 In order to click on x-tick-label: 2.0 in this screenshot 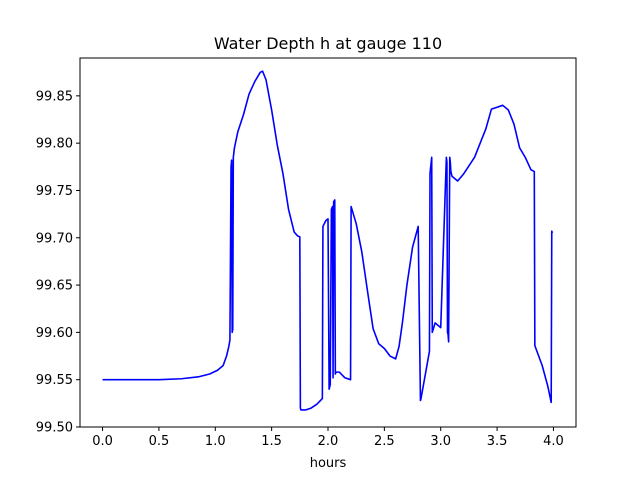, I will do `click(328, 441)`.